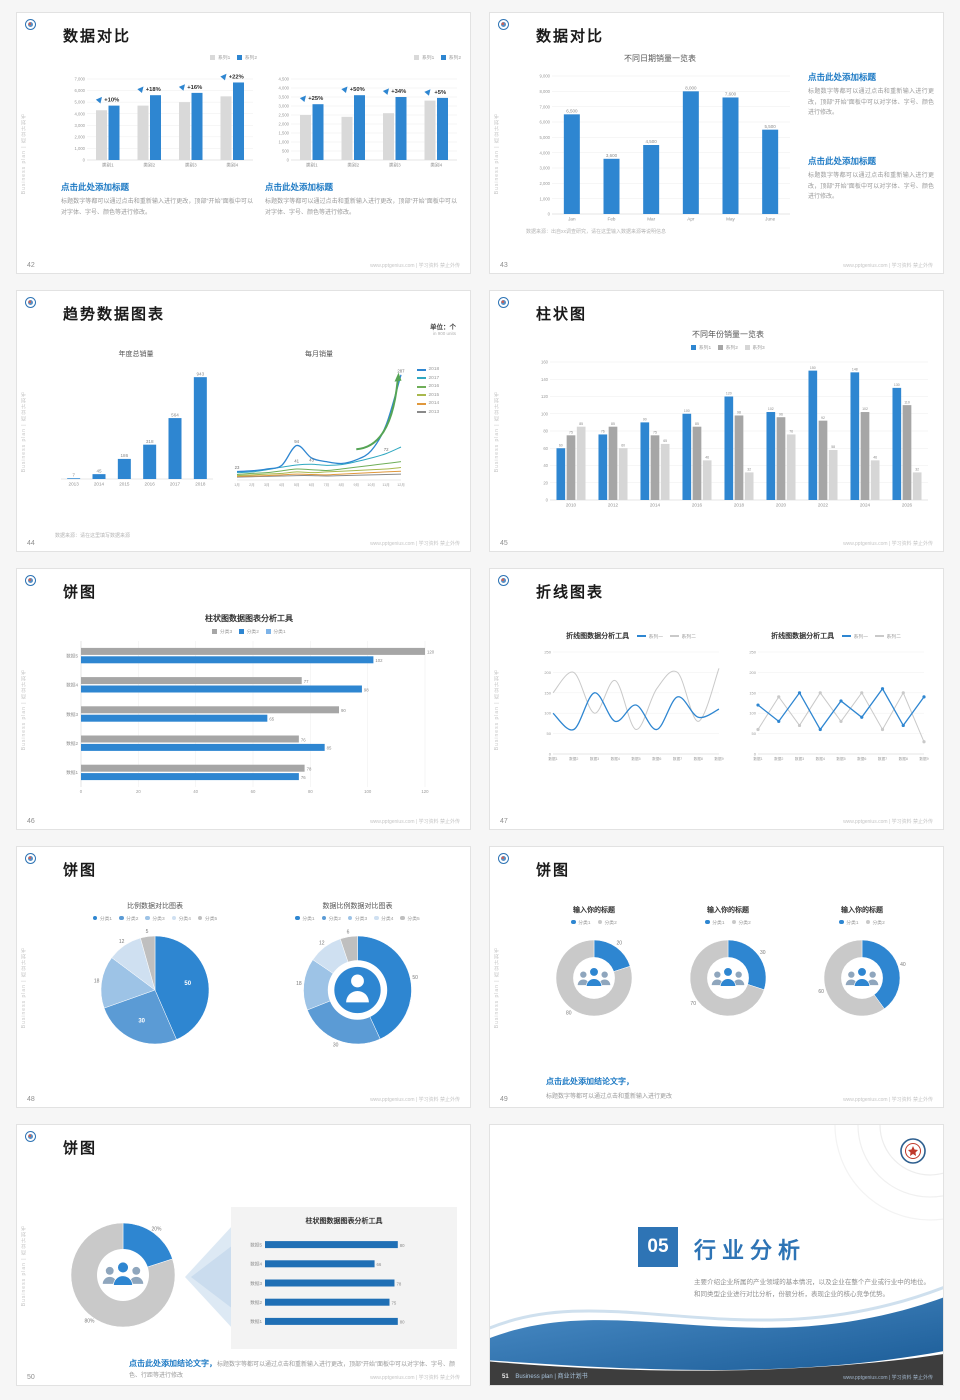 Image resolution: width=960 pixels, height=1400 pixels. I want to click on svg-text: 75, so click(394, 1303).